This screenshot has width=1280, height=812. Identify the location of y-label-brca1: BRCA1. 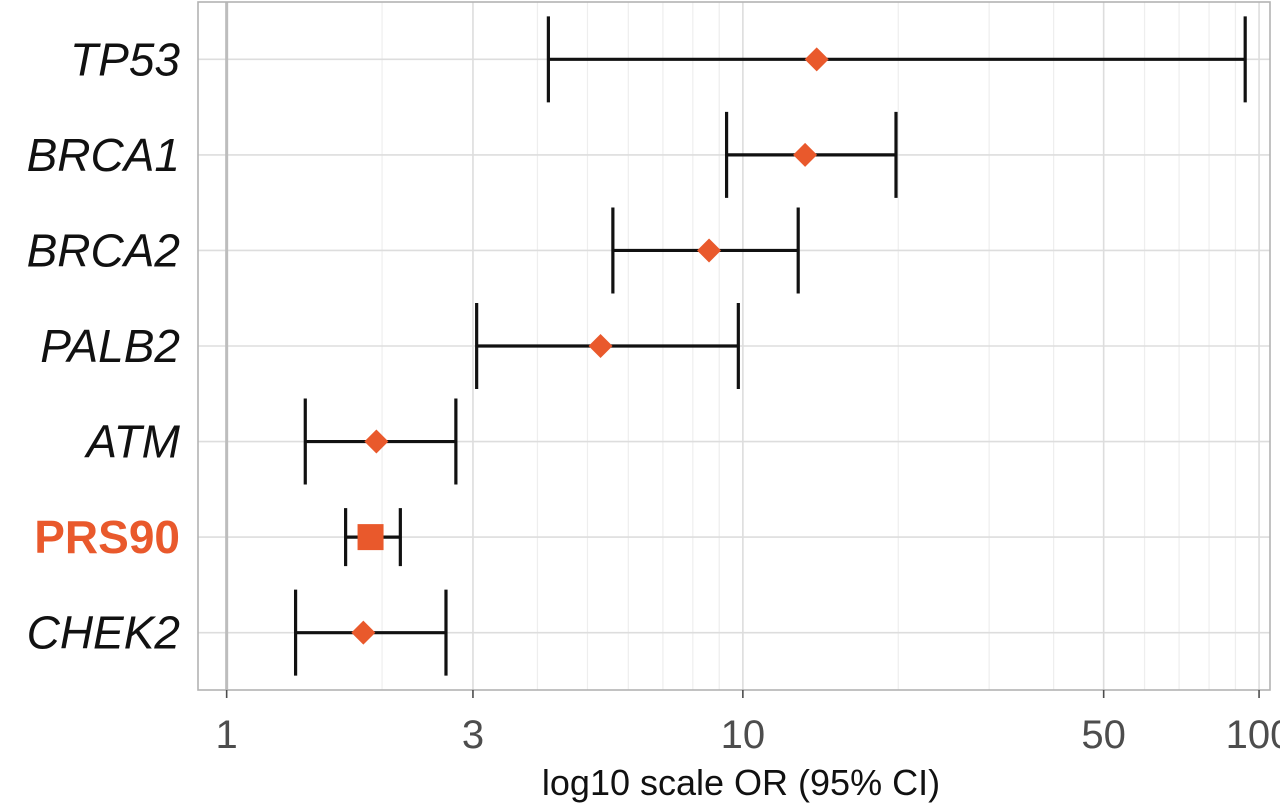
(103, 155).